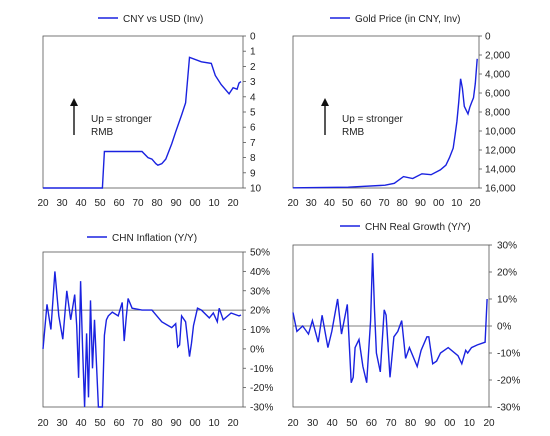 Image resolution: width=550 pixels, height=436 pixels. I want to click on y-tick-label: 4,000, so click(497, 75).